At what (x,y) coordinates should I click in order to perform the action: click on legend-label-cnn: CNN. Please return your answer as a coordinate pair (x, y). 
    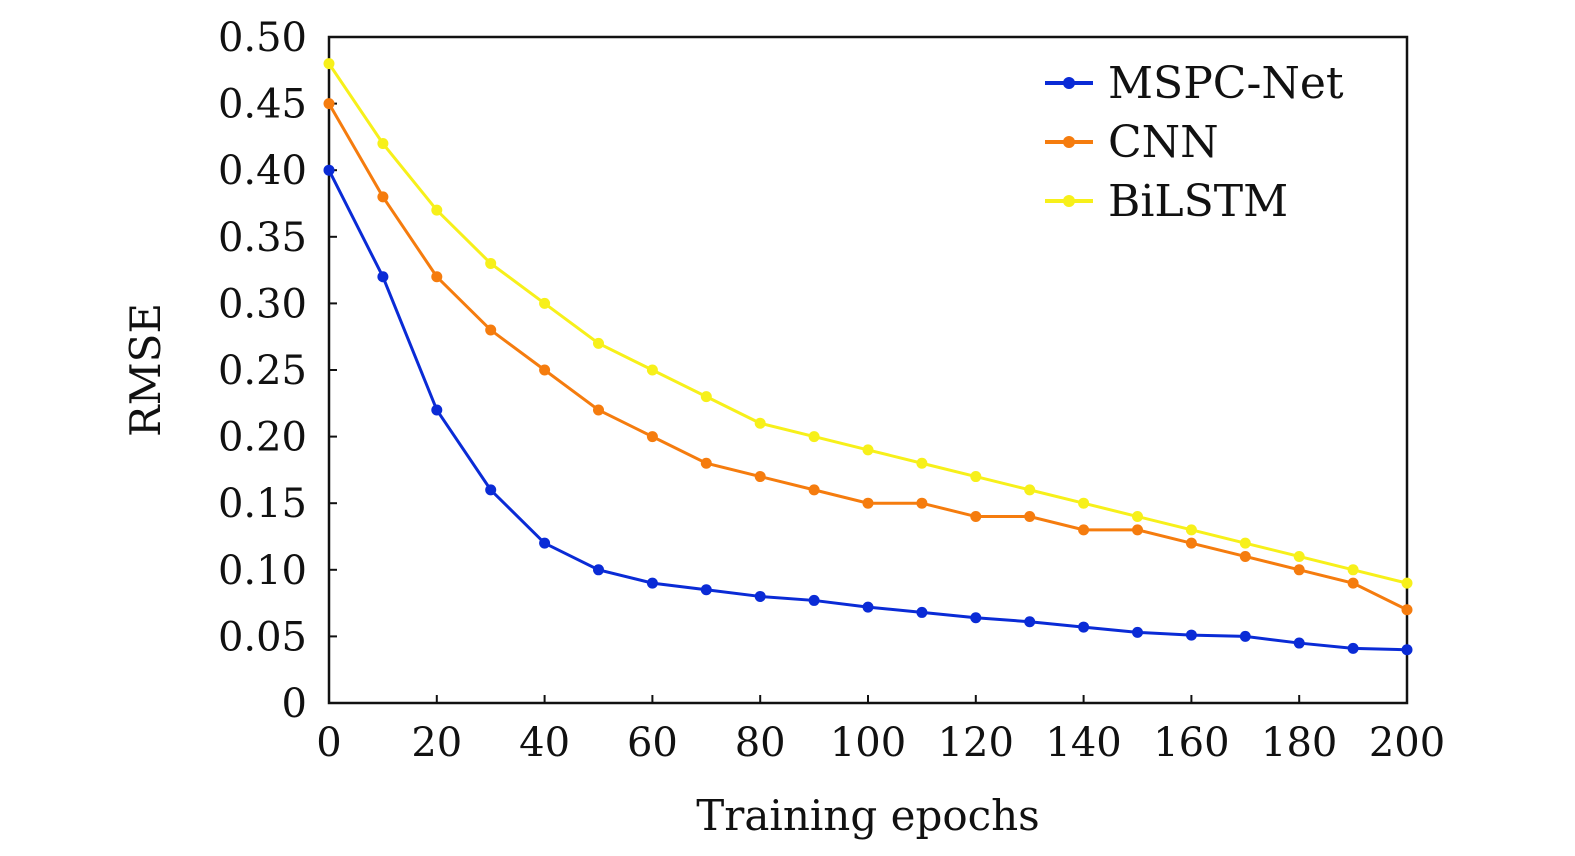
    Looking at the image, I should click on (1163, 142).